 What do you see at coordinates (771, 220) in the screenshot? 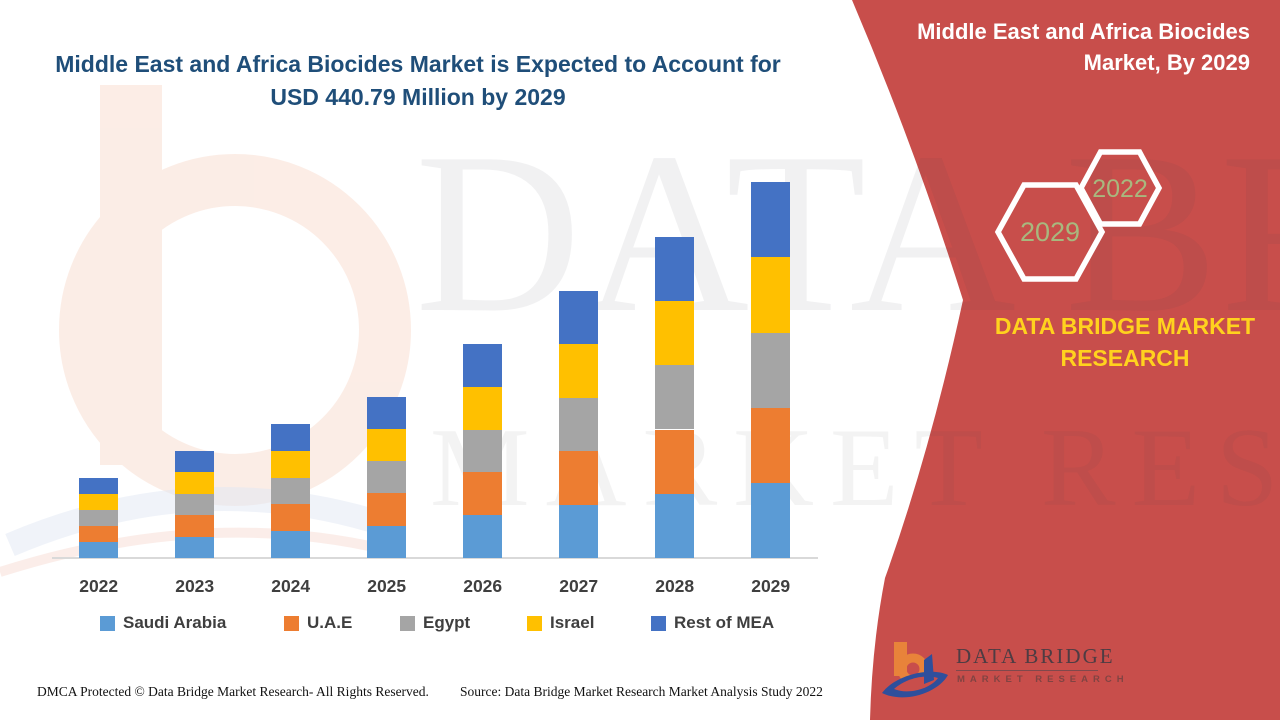
I see `bar-2029-rest-of-mea` at bounding box center [771, 220].